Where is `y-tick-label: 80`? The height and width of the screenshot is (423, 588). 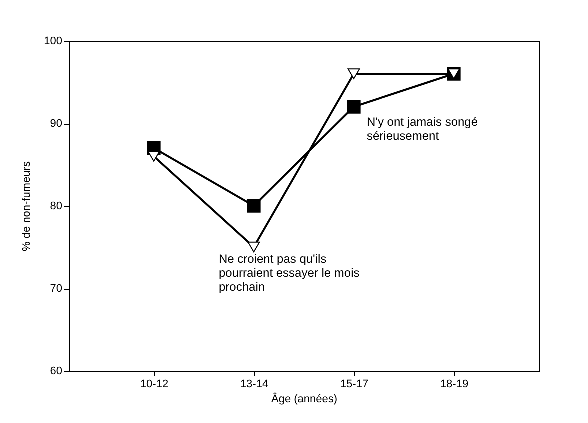 y-tick-label: 80 is located at coordinates (56, 206).